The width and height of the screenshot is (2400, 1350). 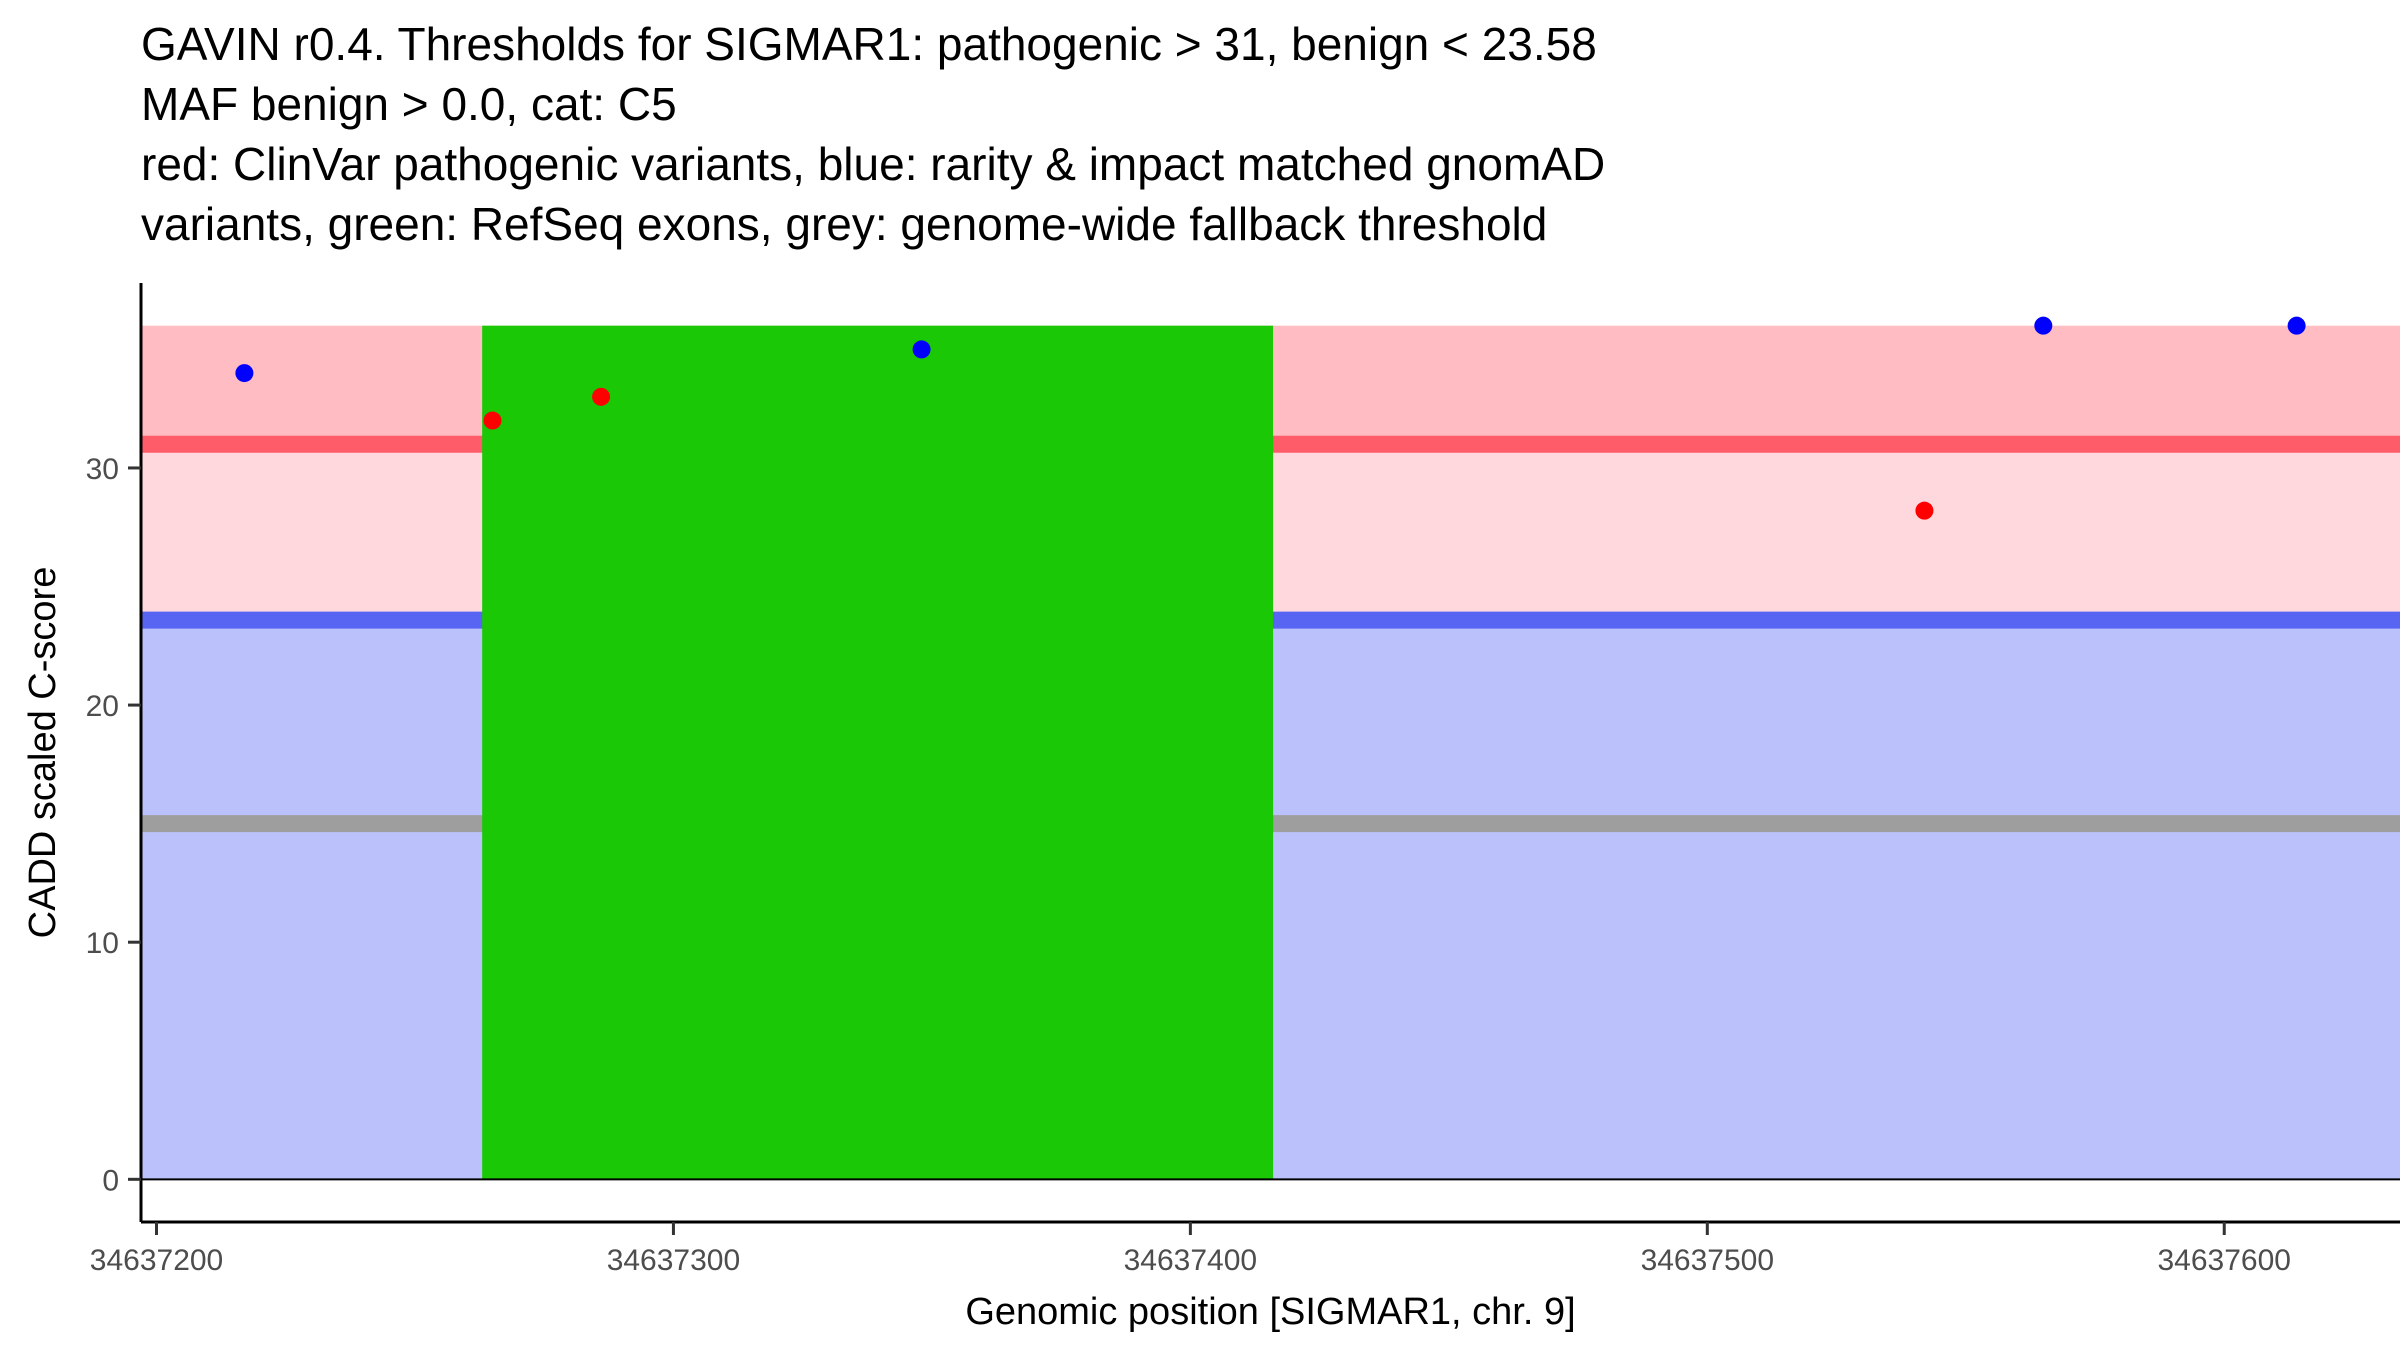 What do you see at coordinates (156, 1260) in the screenshot?
I see `x-tick-label: 34637200` at bounding box center [156, 1260].